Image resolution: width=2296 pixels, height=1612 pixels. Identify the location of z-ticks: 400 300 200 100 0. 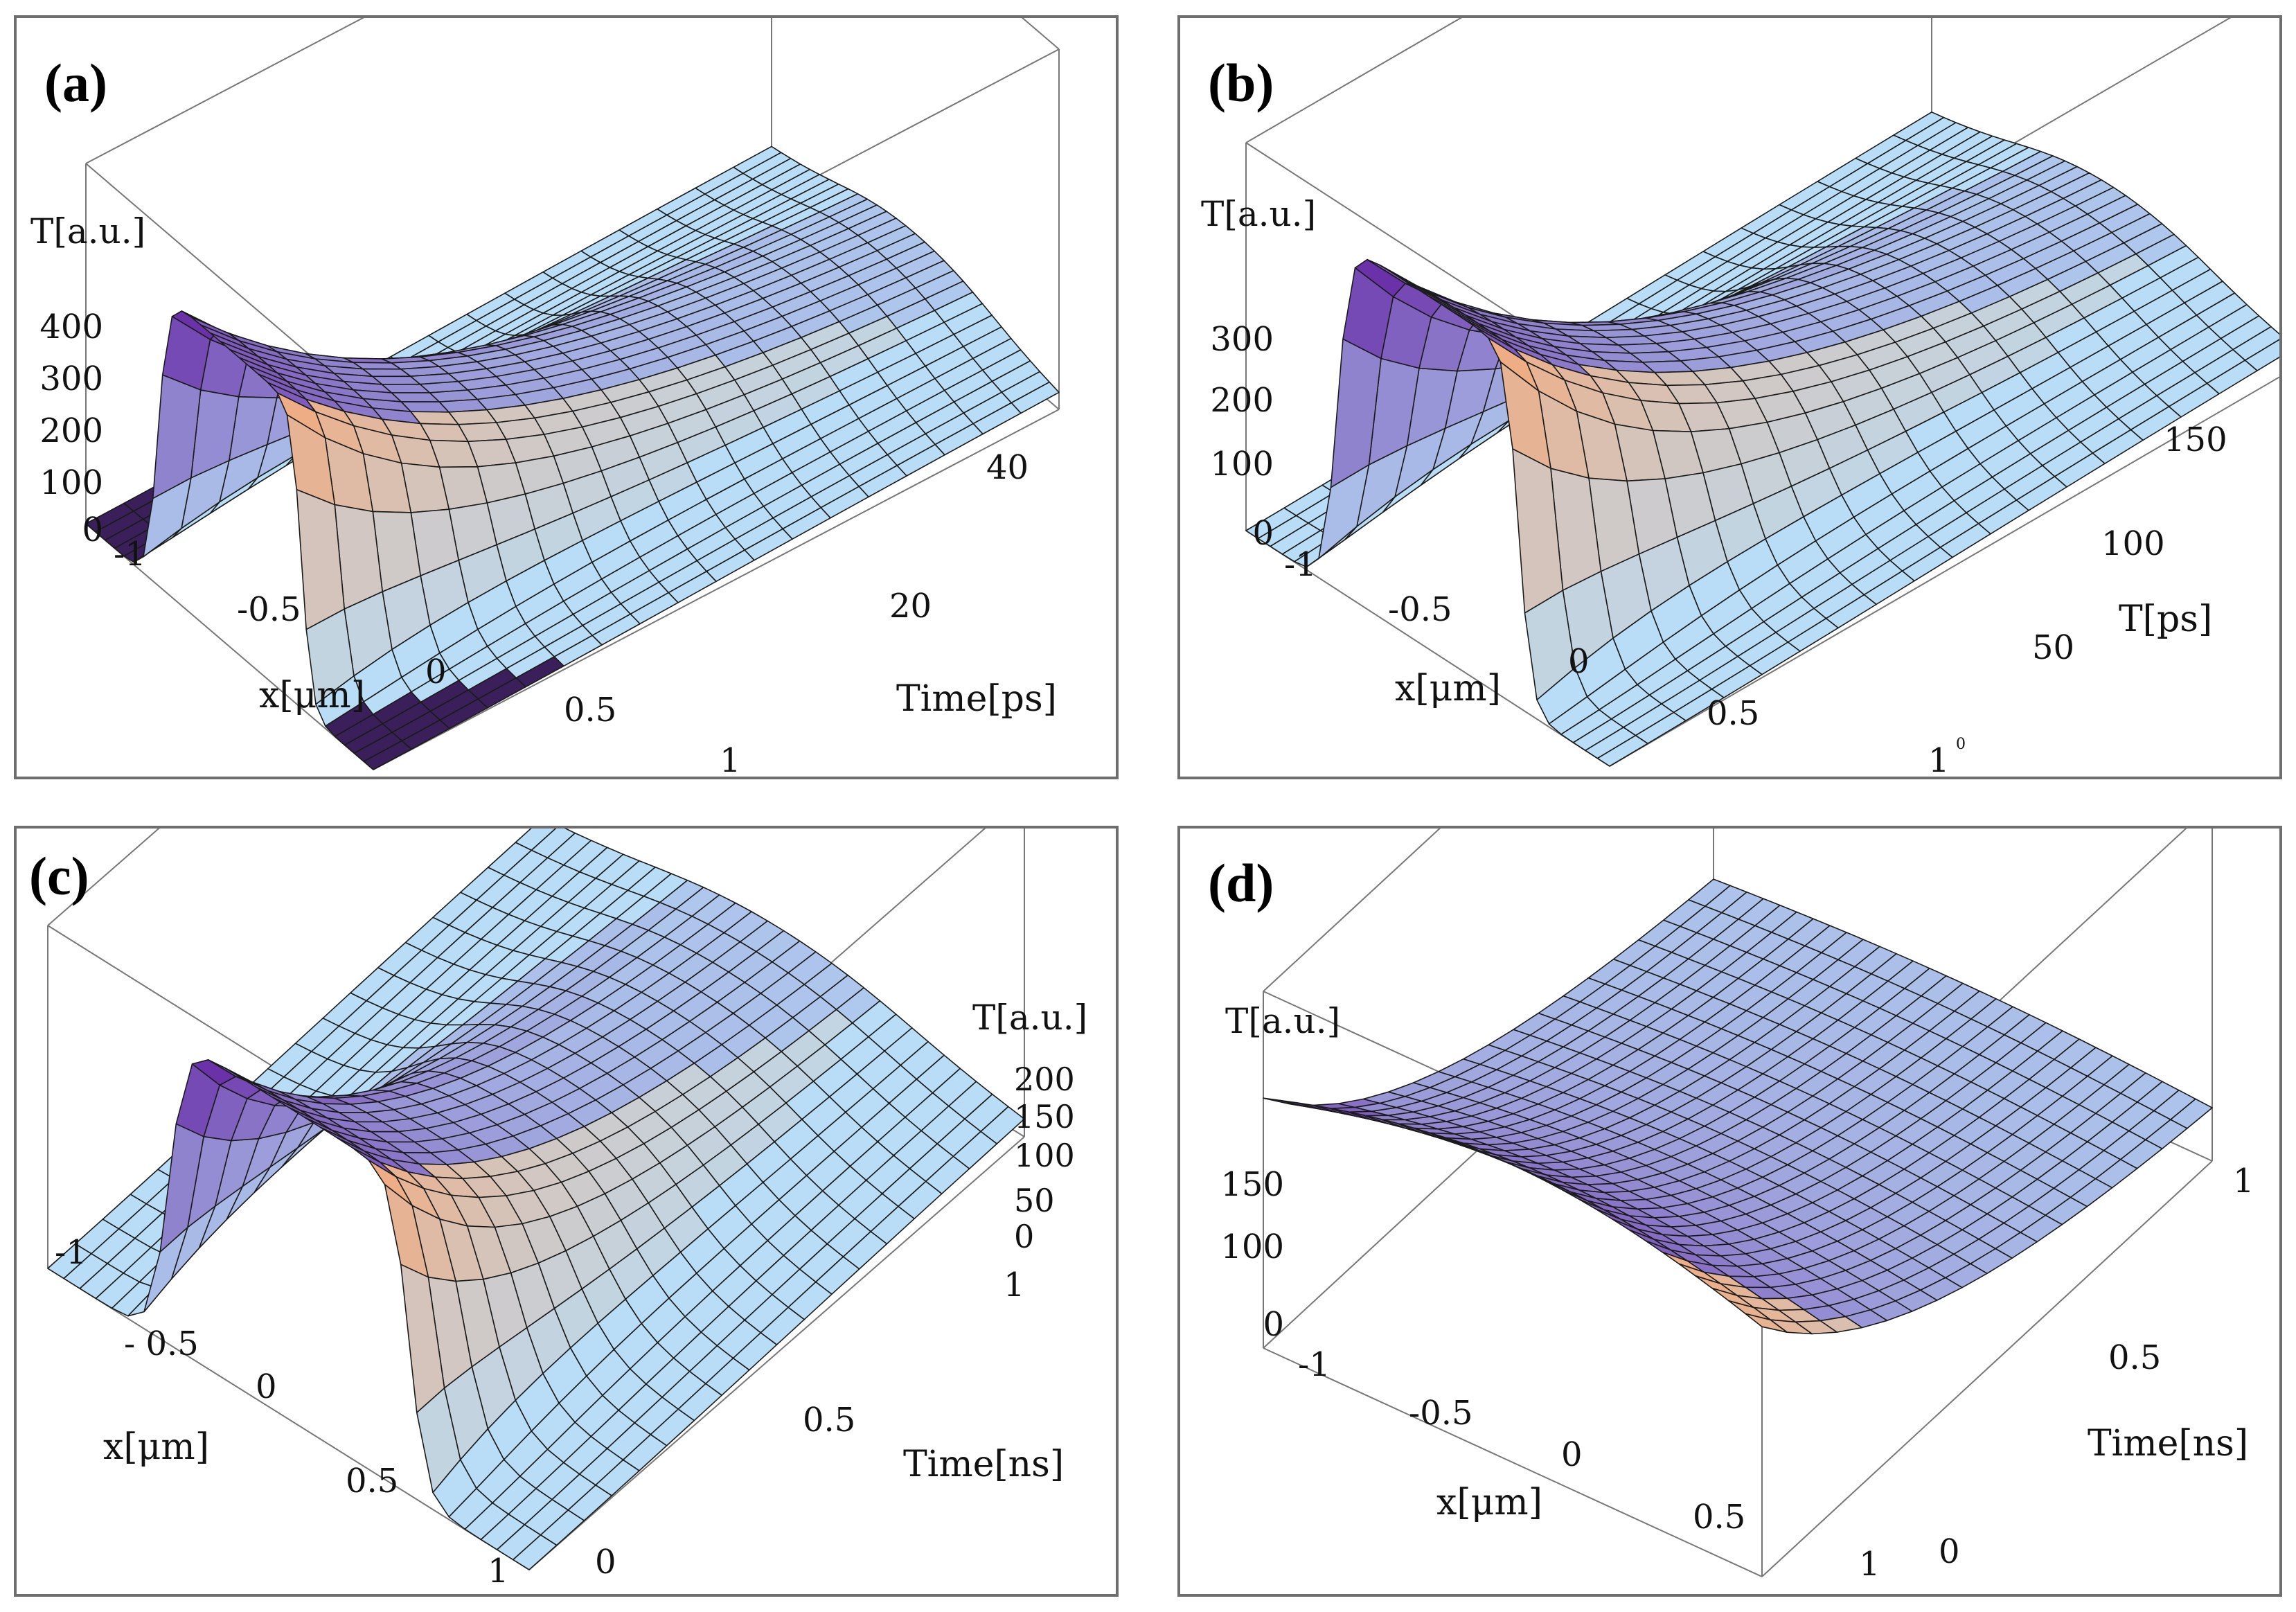
(71, 429).